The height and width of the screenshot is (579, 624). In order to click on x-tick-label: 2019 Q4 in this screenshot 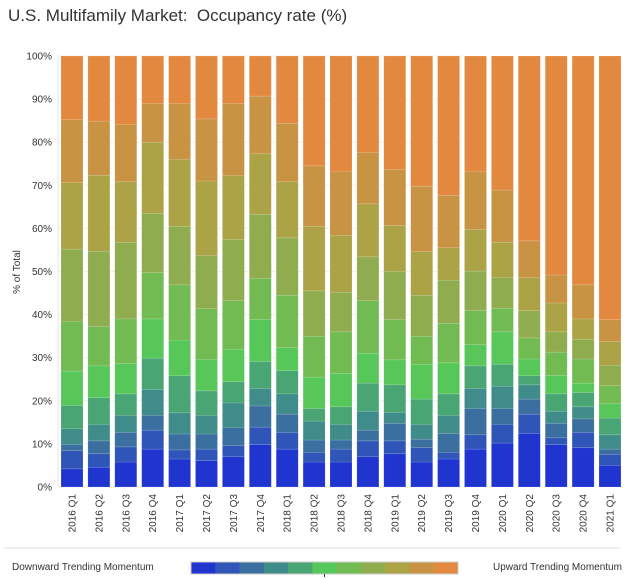, I will do `click(476, 513)`.